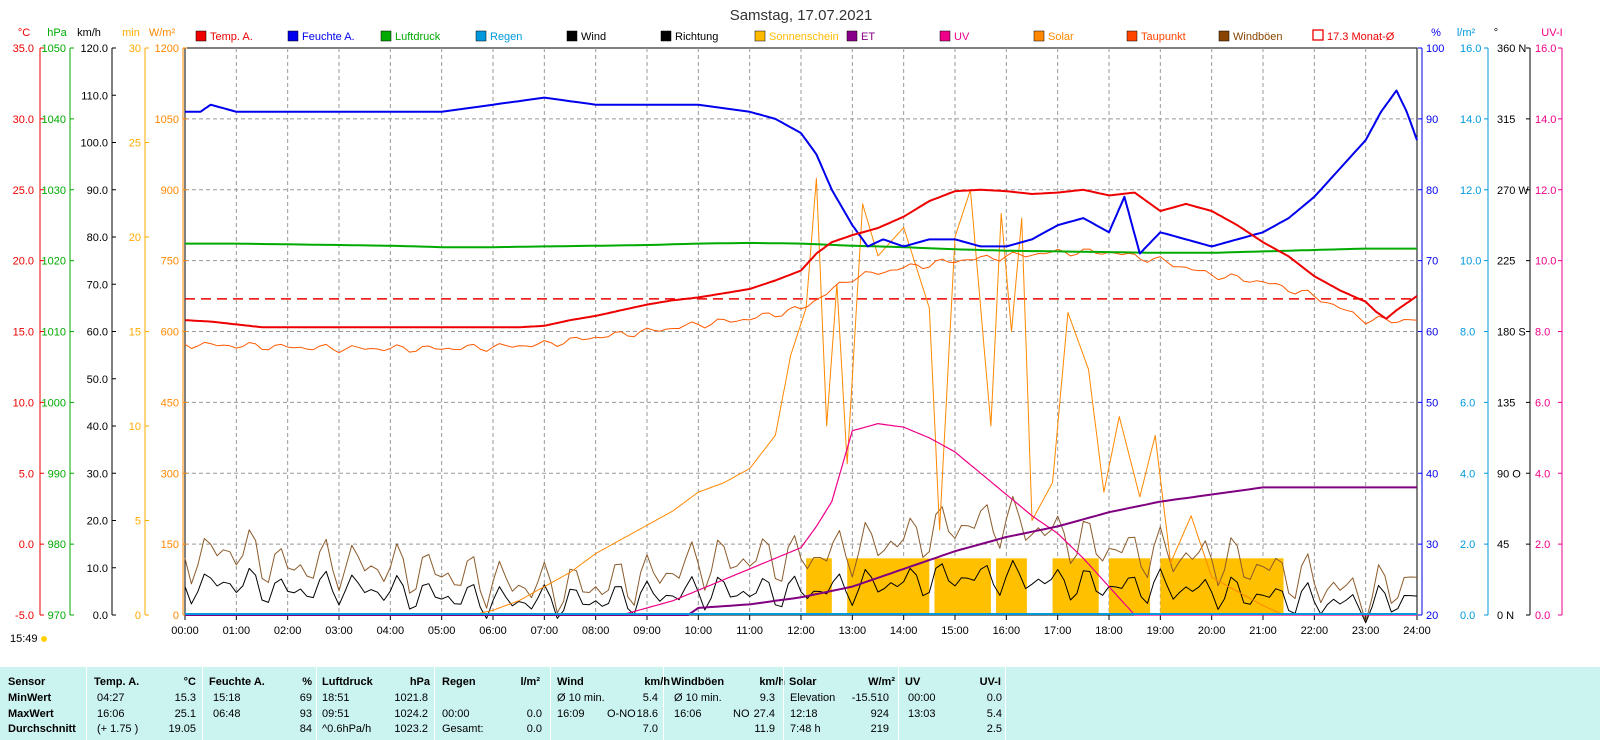  What do you see at coordinates (347, 682) in the screenshot?
I see `table-header: Luftdruck` at bounding box center [347, 682].